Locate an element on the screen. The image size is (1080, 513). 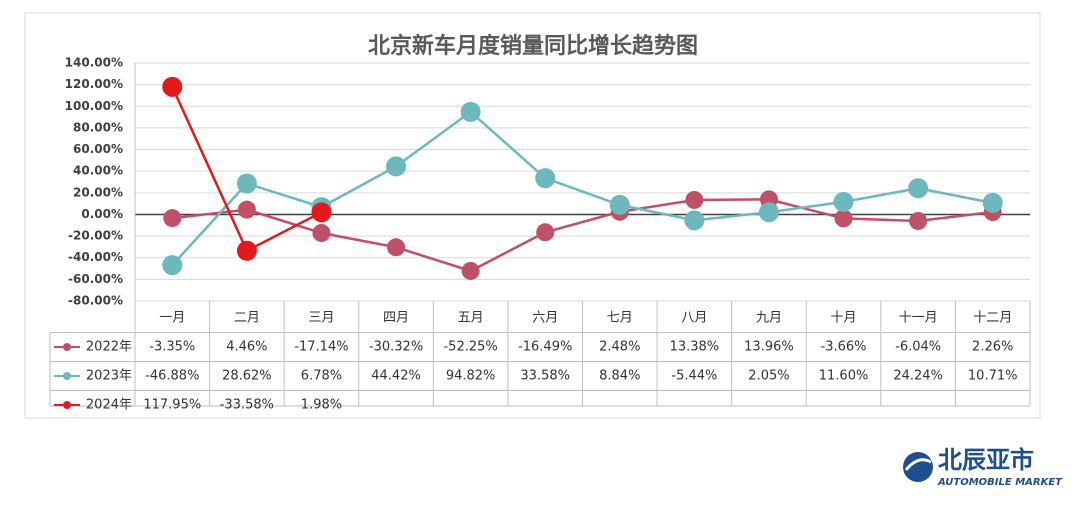
table-value: -6.04% is located at coordinates (918, 347).